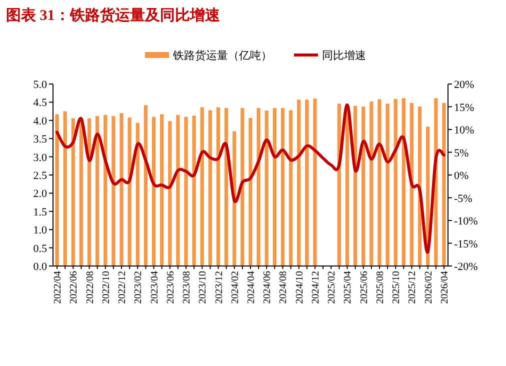  I want to click on x-tick-label: 2023/12, so click(219, 287).